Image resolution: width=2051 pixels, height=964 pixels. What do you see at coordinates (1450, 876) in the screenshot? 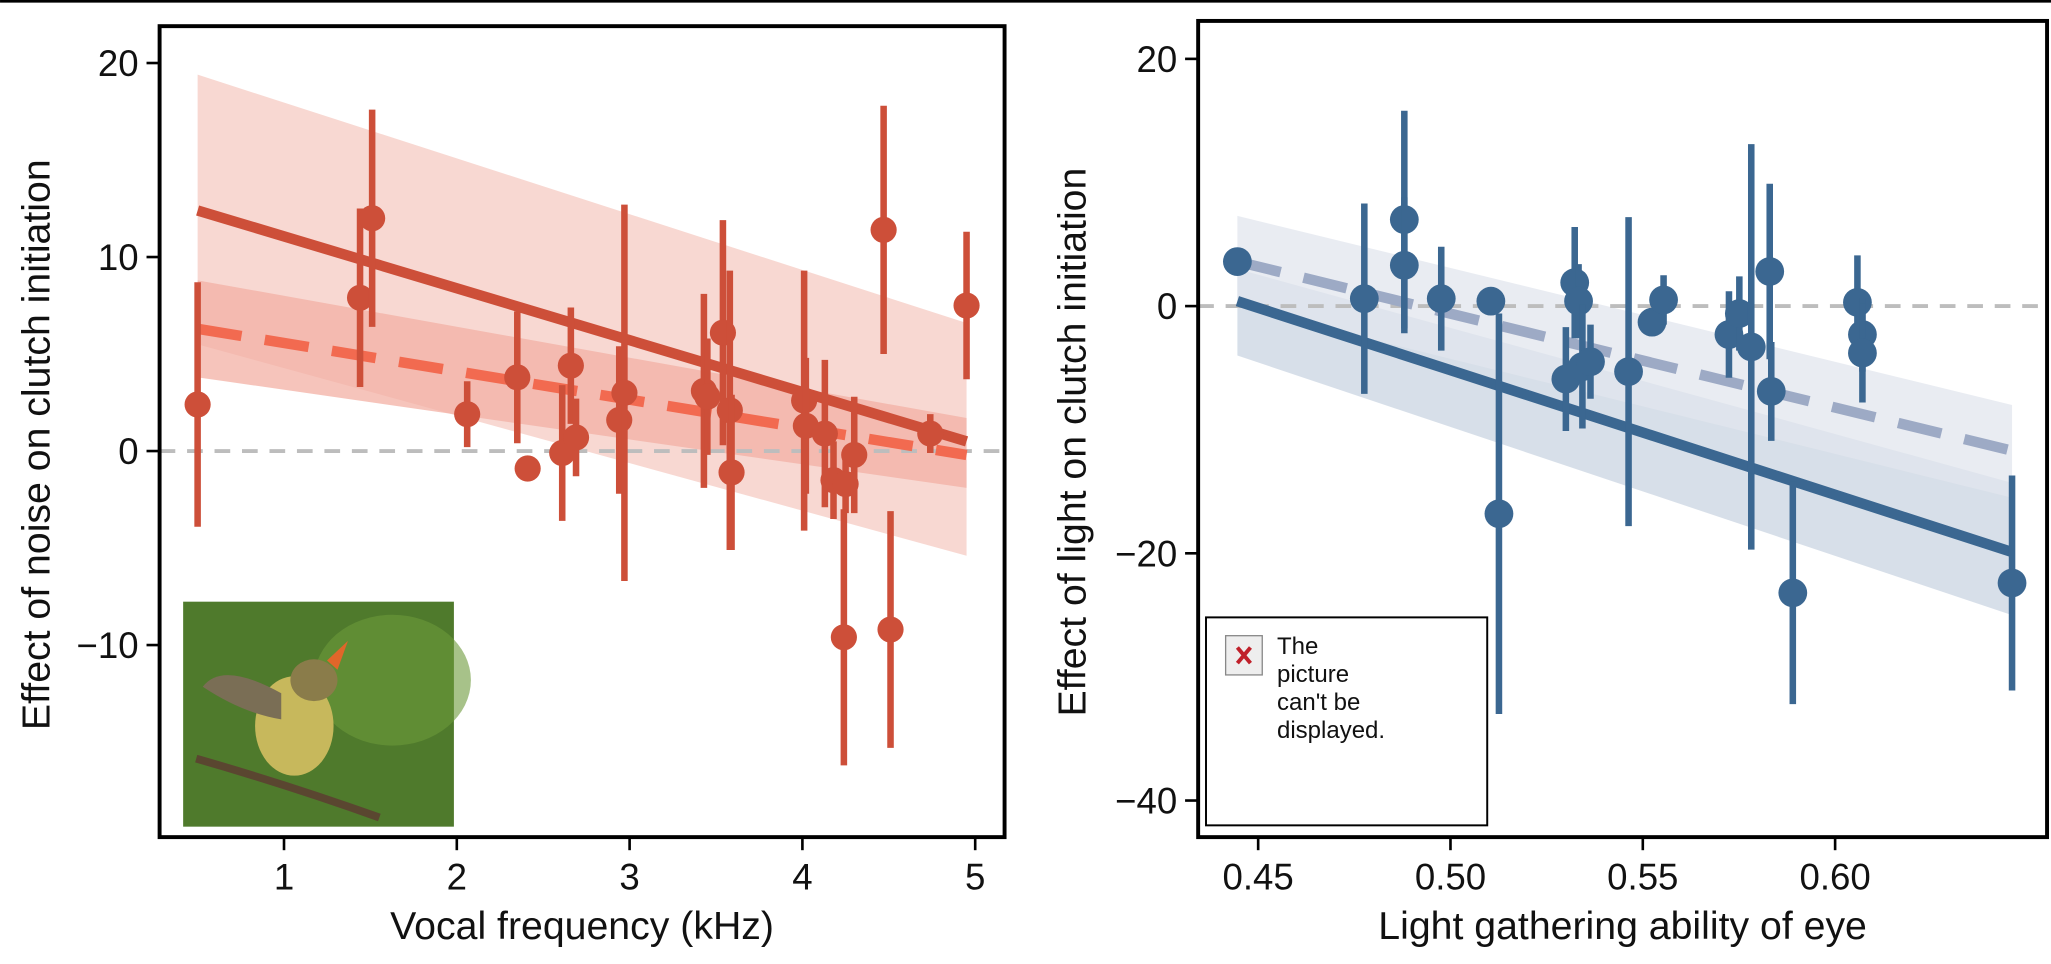
I see `x-tick-label: 0.50` at bounding box center [1450, 876].